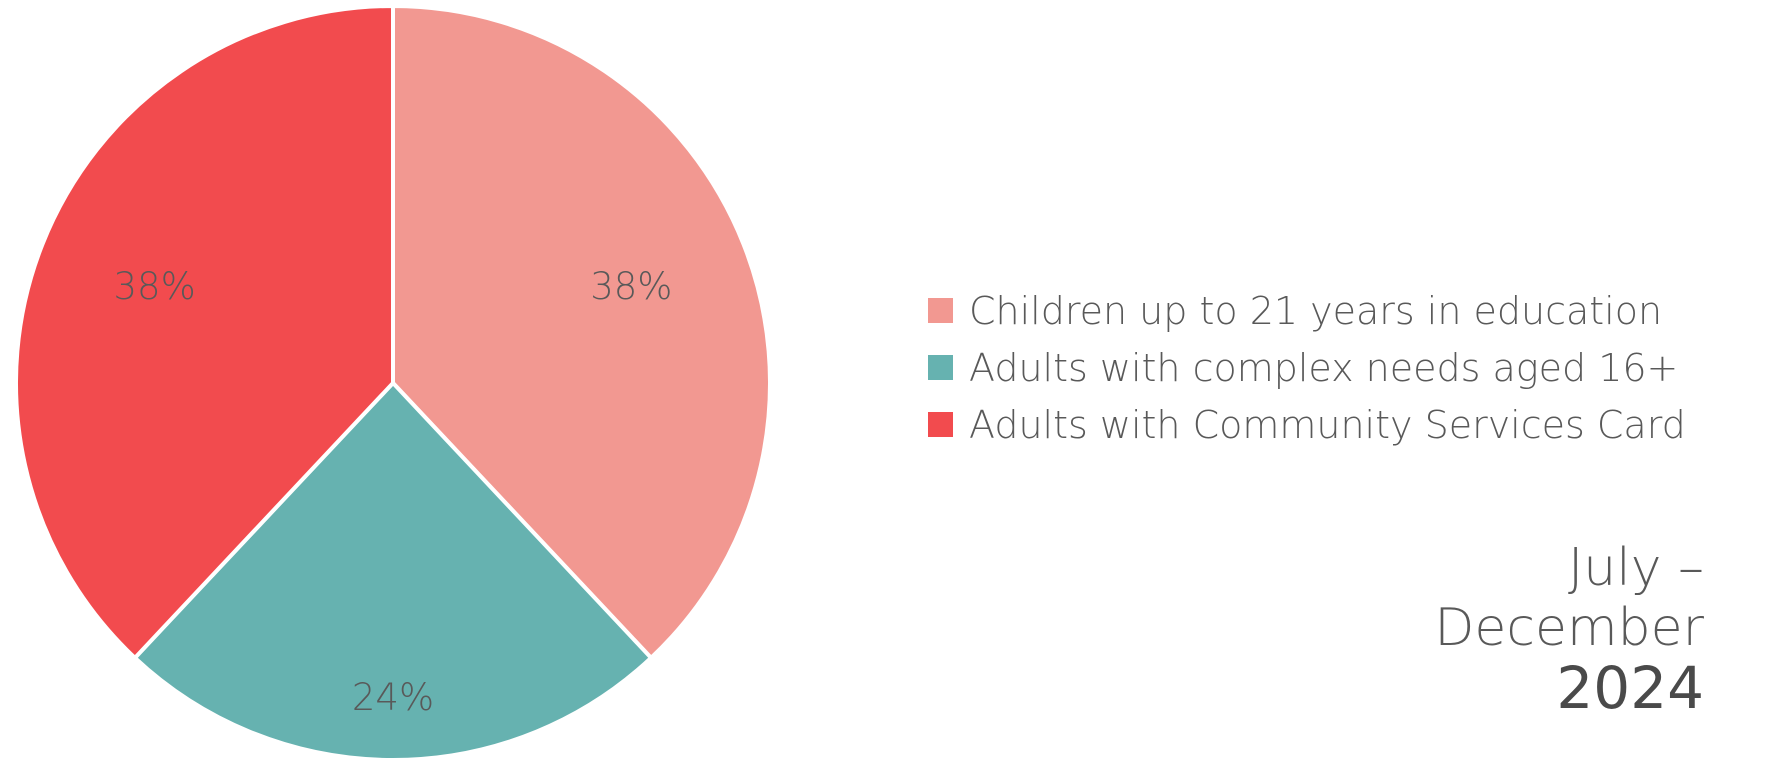 This screenshot has width=1779, height=758. I want to click on legend-label-community-services: Adults with Community Services Card, so click(1327, 424).